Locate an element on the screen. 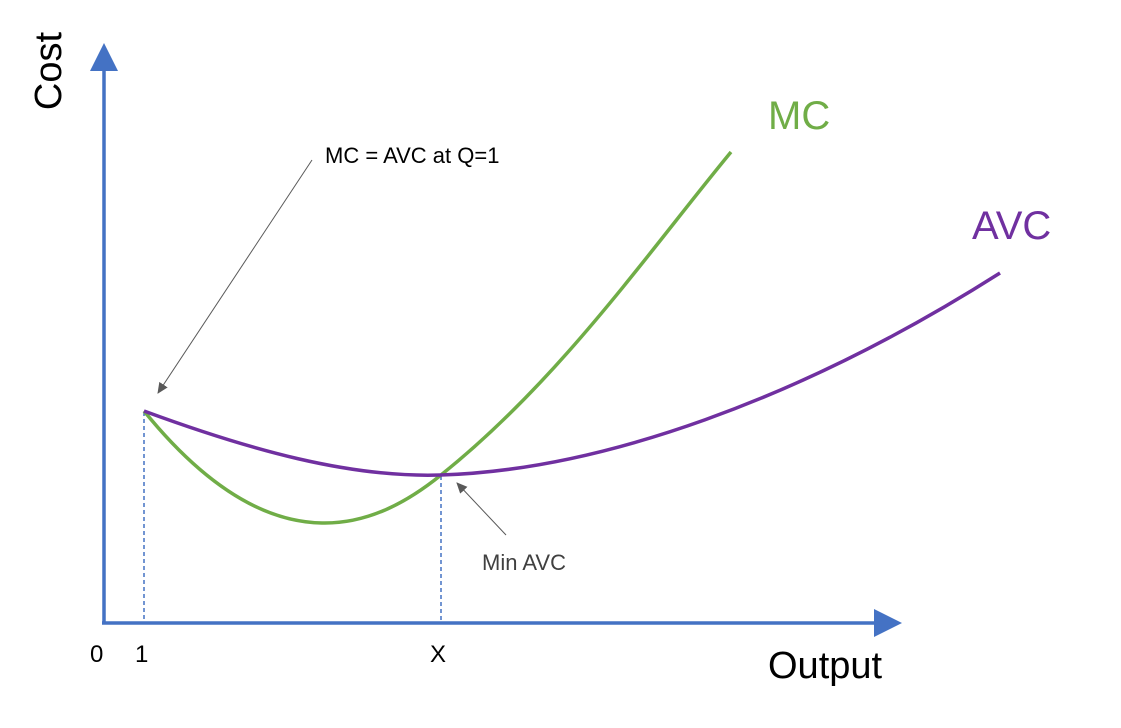  y-axis-label: Cost is located at coordinates (49, 71).